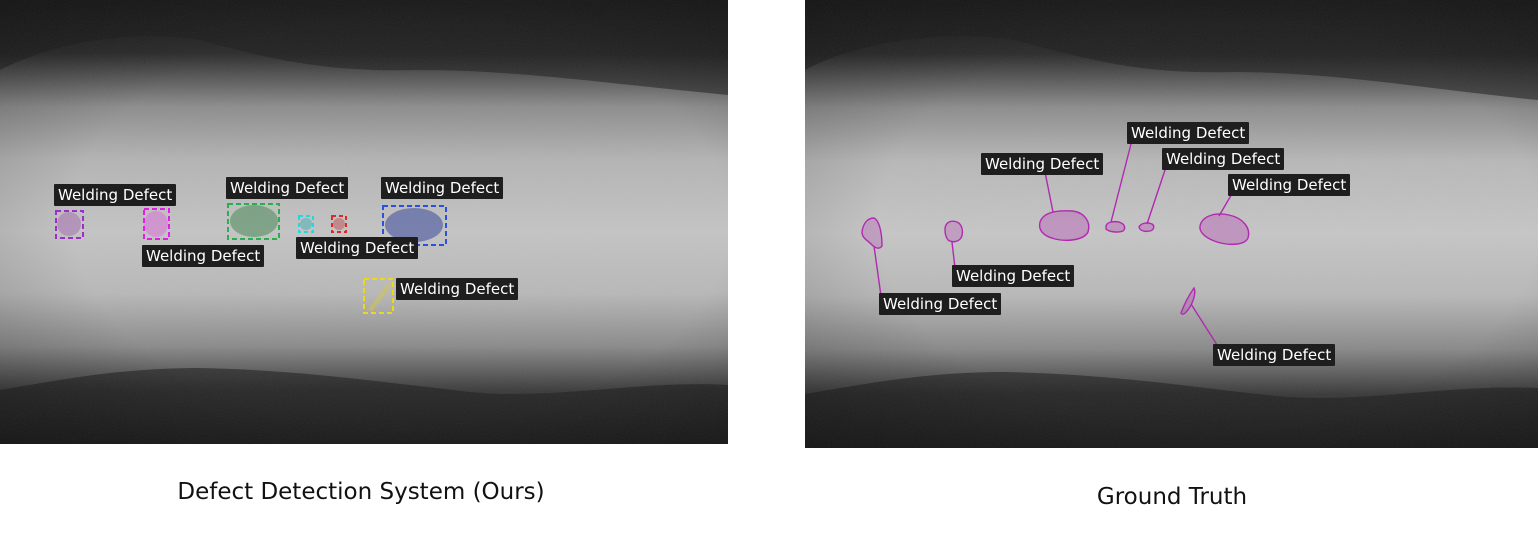  Describe the element at coordinates (1274, 355) in the screenshot. I see `gt-label-7: Welding Defect` at that location.